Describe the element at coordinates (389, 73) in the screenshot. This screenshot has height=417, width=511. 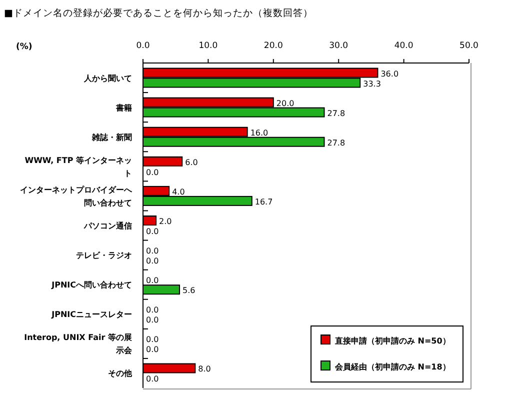
I see `data-label: 36.0` at that location.